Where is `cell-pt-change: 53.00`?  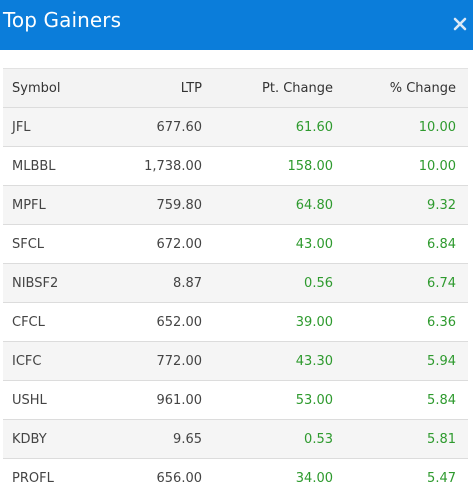
cell-pt-change: 53.00 is located at coordinates (267, 400).